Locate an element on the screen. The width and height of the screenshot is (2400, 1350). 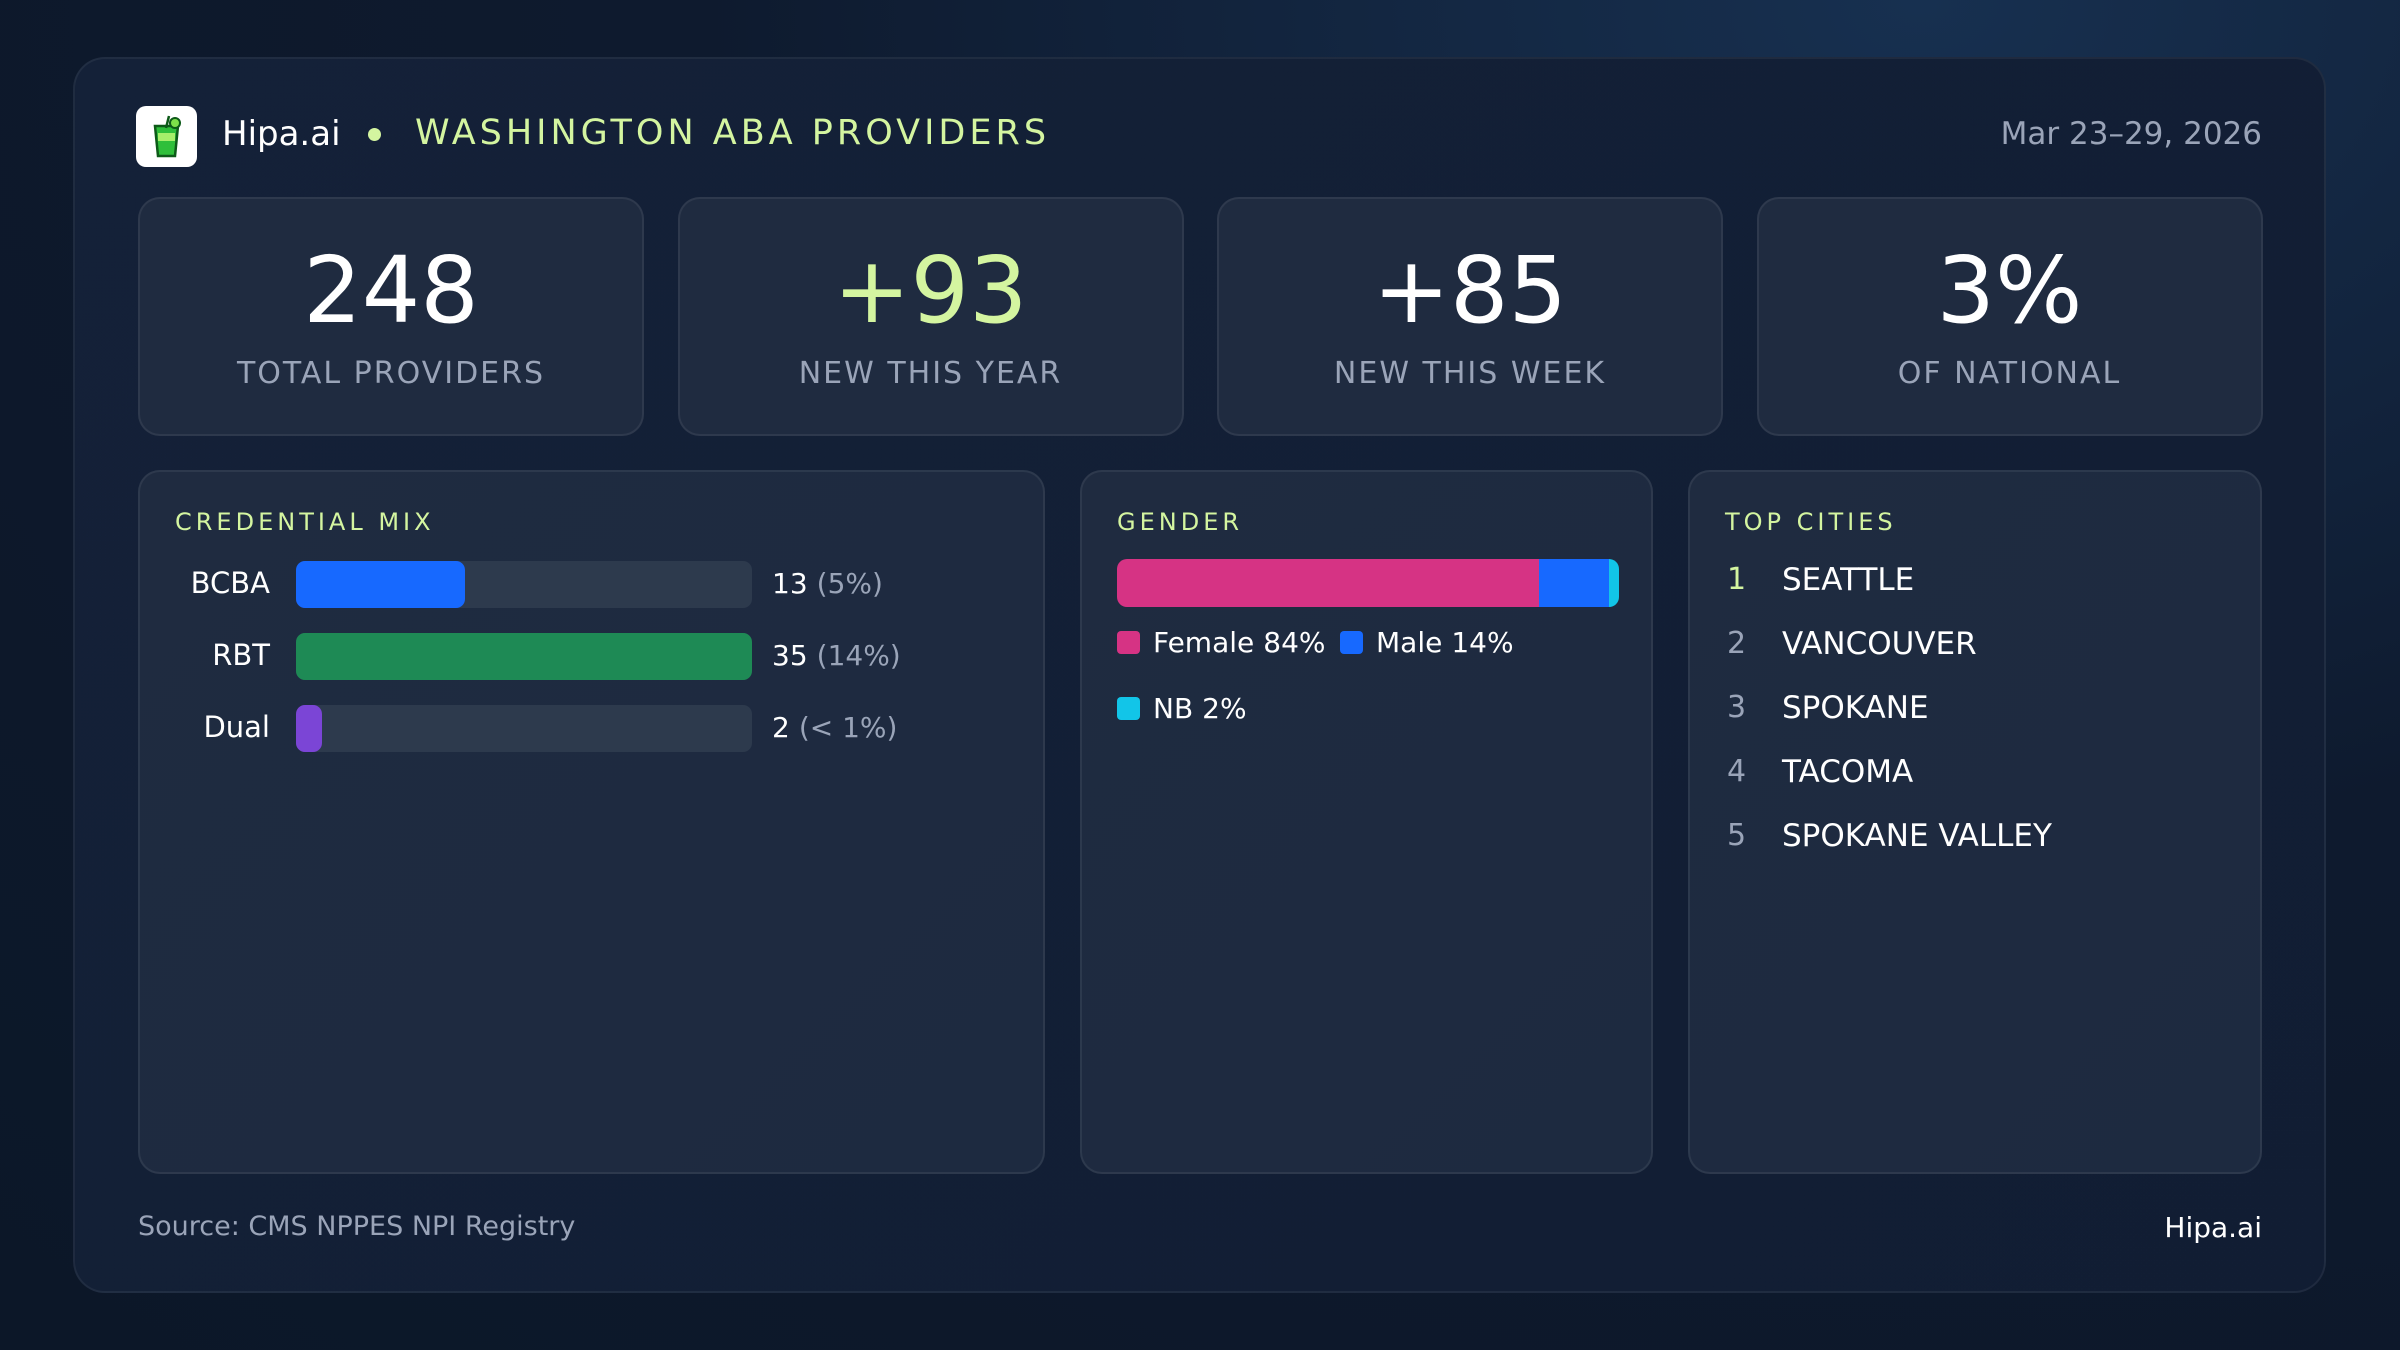
city-rank: 2 is located at coordinates (1737, 643).